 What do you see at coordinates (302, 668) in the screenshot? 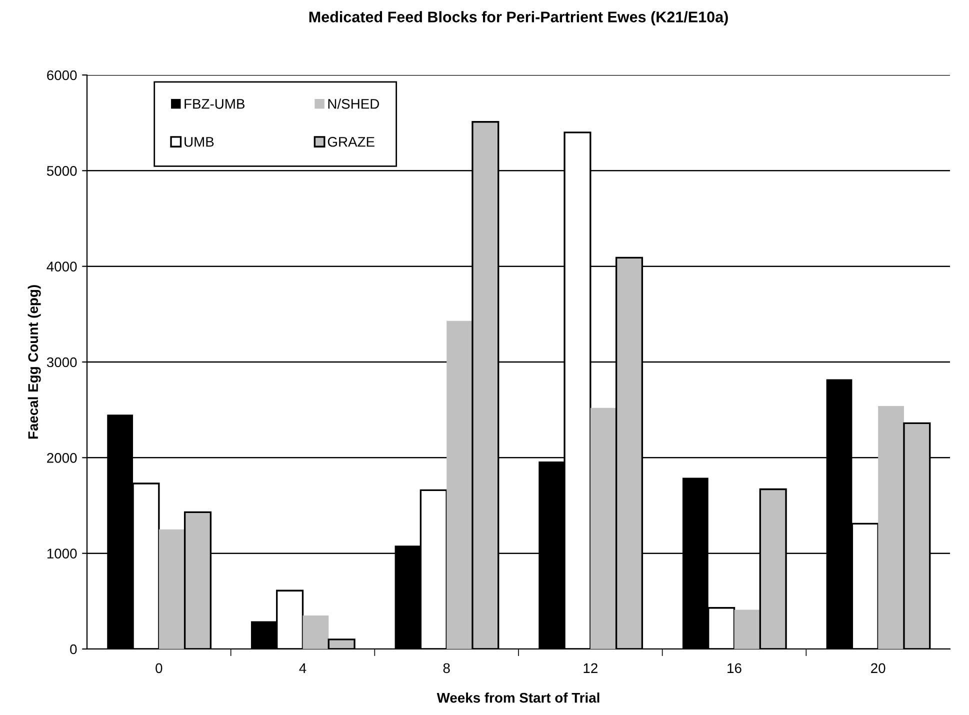
I see `x-tick-label: 4` at bounding box center [302, 668].